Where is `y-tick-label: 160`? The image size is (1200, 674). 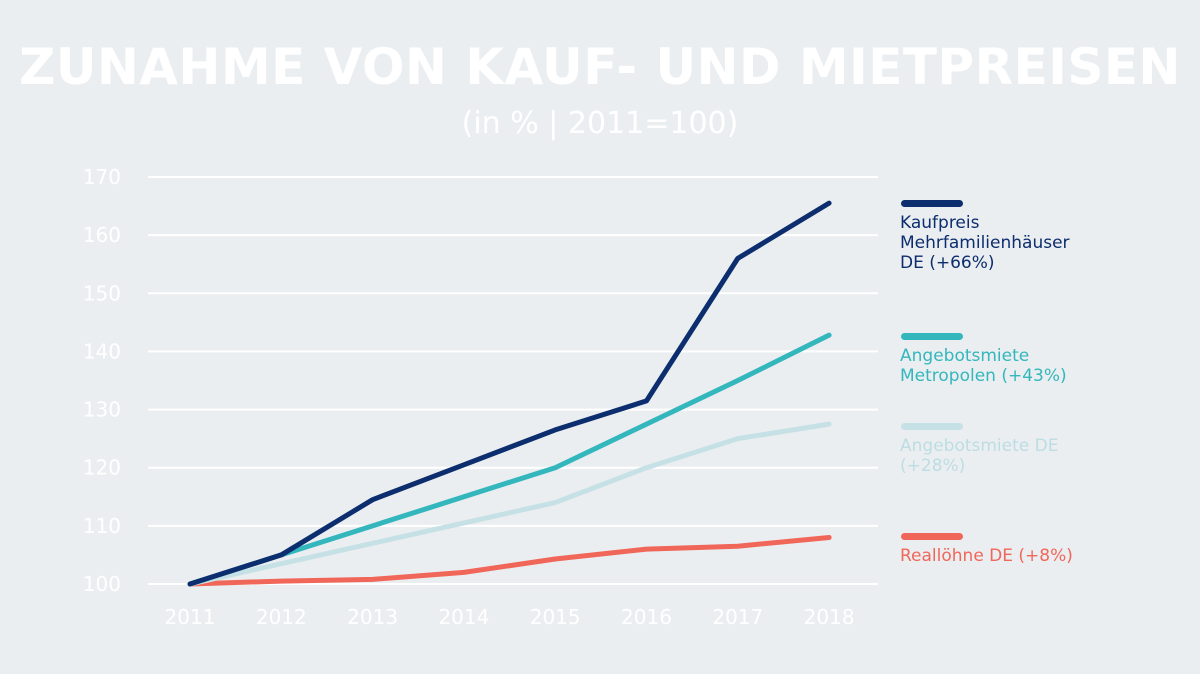 y-tick-label: 160 is located at coordinates (102, 235).